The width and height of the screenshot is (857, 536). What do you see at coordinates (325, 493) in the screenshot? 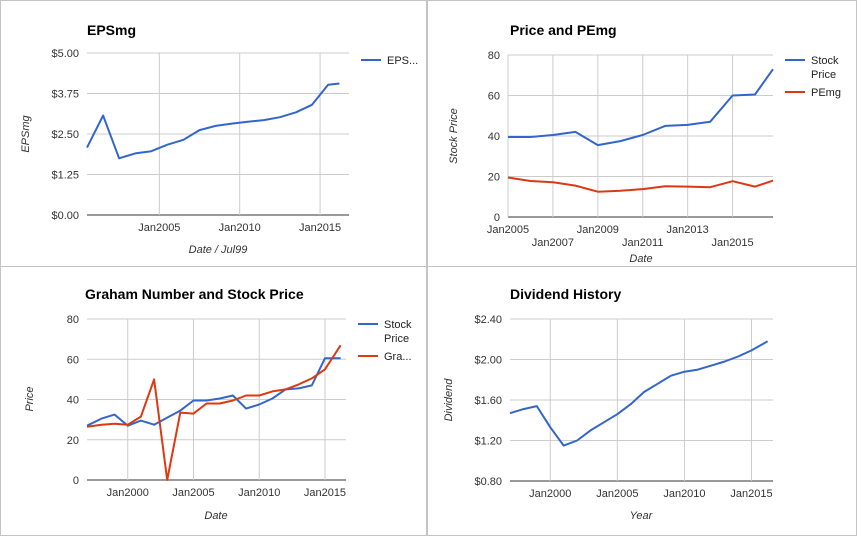
I see `graham-x-tick-label: Jan2015` at bounding box center [325, 493].